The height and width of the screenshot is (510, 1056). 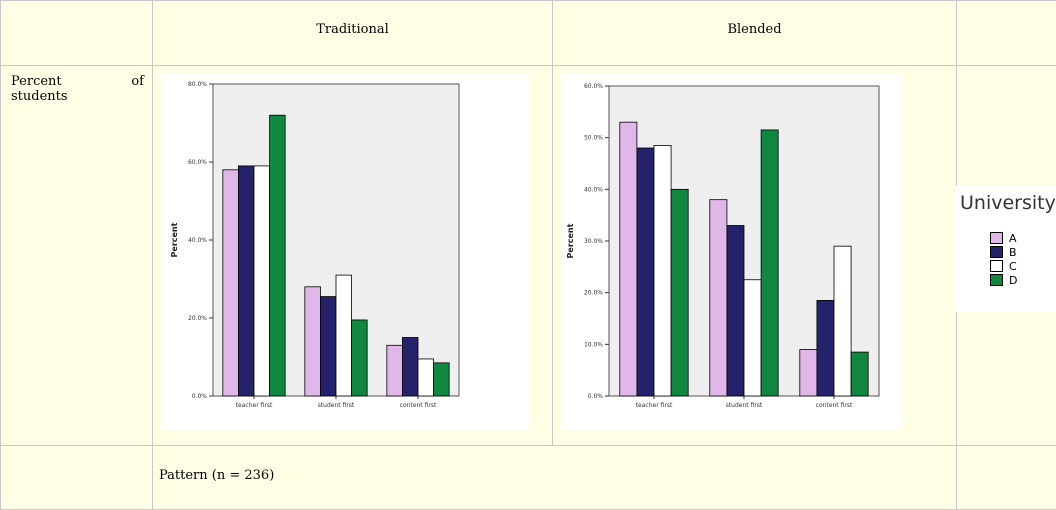 I want to click on legend-item-b: B, so click(x=1003, y=252).